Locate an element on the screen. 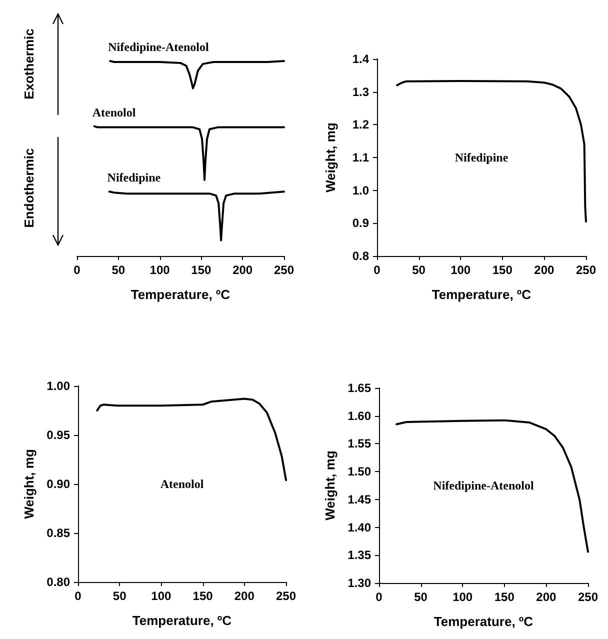 The width and height of the screenshot is (608, 639). y-tick-label: 0.95 is located at coordinates (58, 435).